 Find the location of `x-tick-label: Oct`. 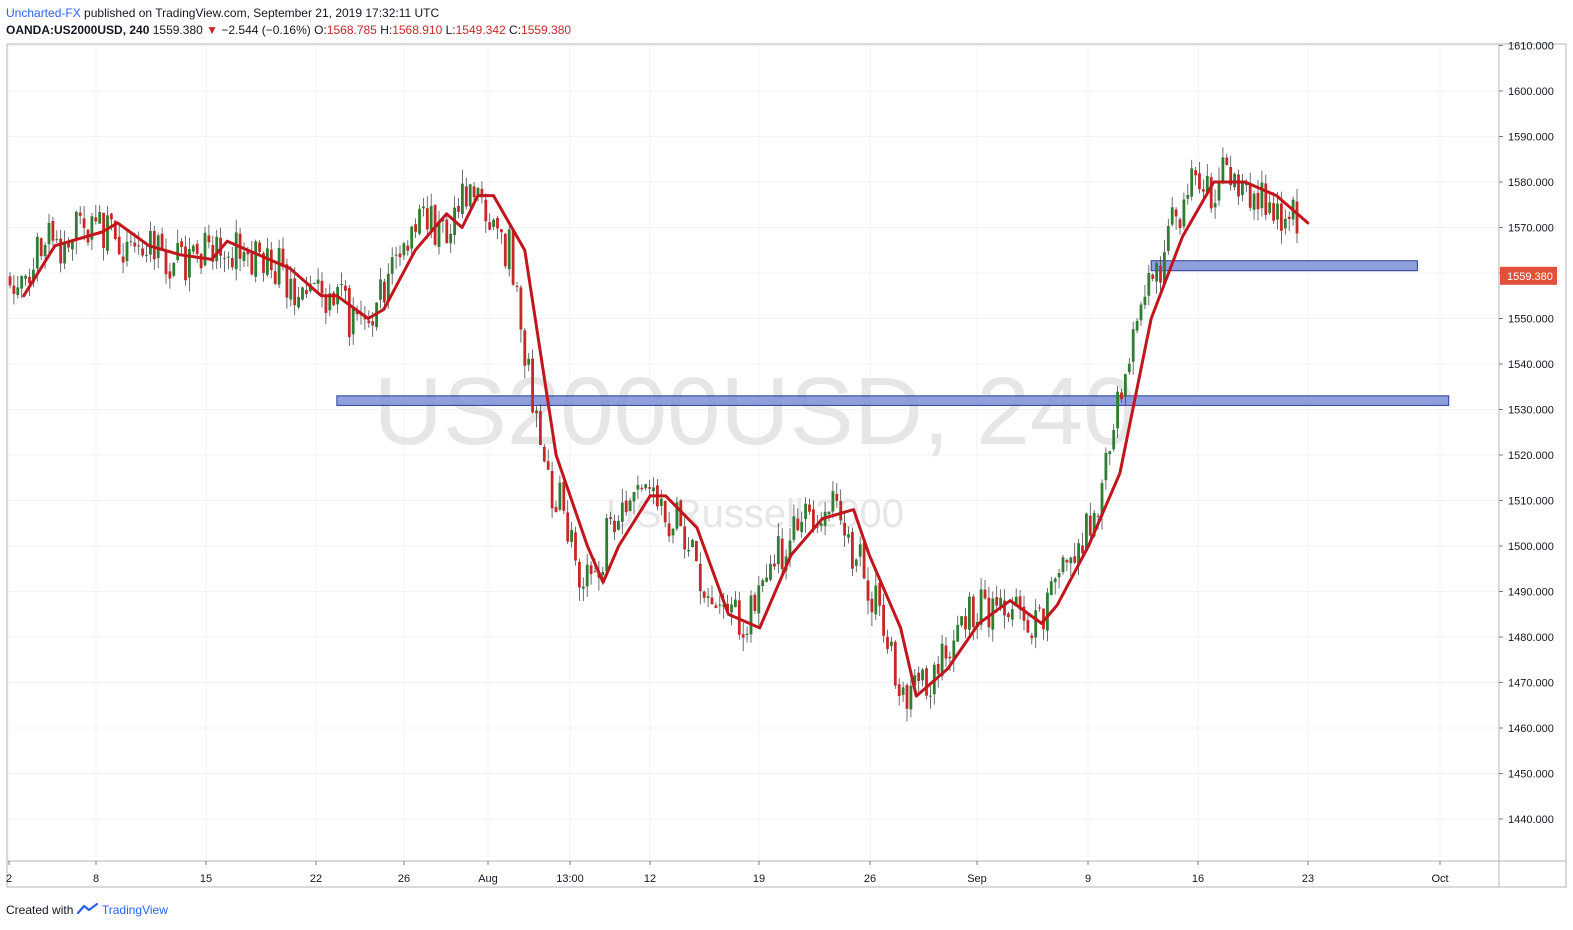

x-tick-label: Oct is located at coordinates (1439, 879).